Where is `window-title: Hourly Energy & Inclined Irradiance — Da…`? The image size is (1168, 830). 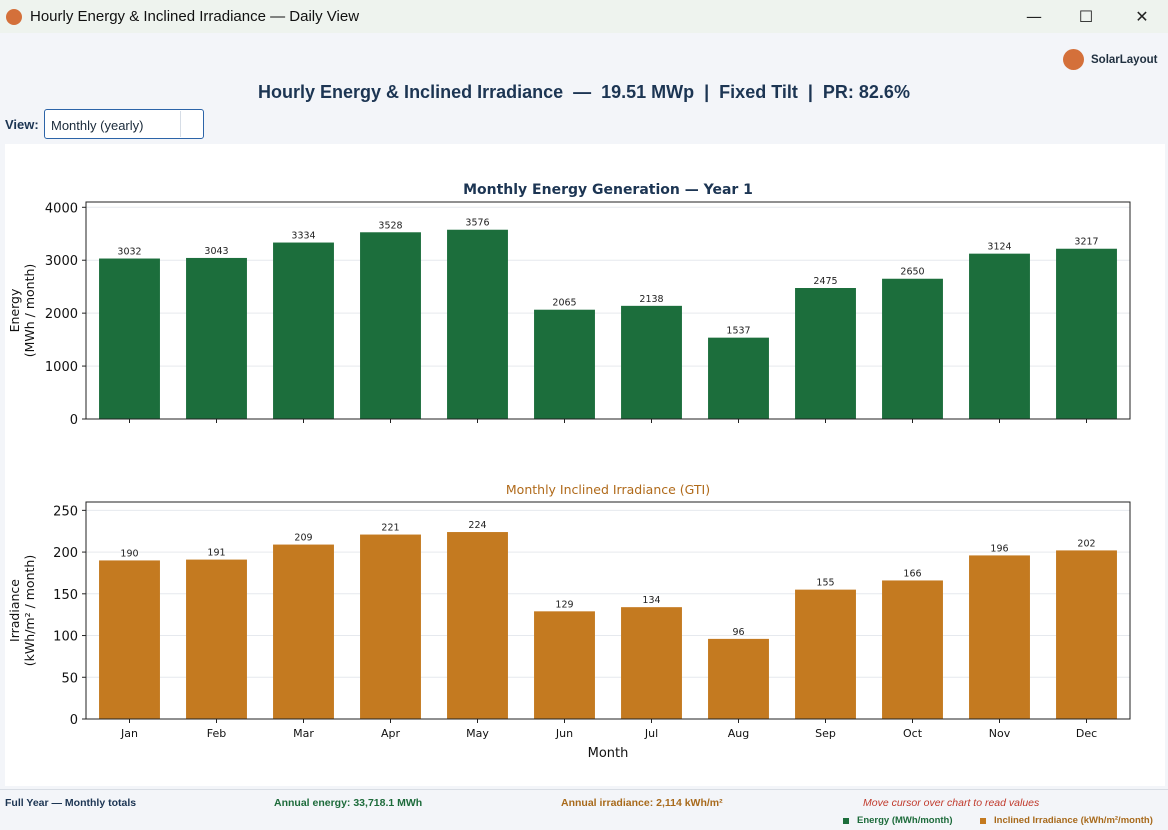 window-title: Hourly Energy & Inclined Irradiance — Da… is located at coordinates (195, 16).